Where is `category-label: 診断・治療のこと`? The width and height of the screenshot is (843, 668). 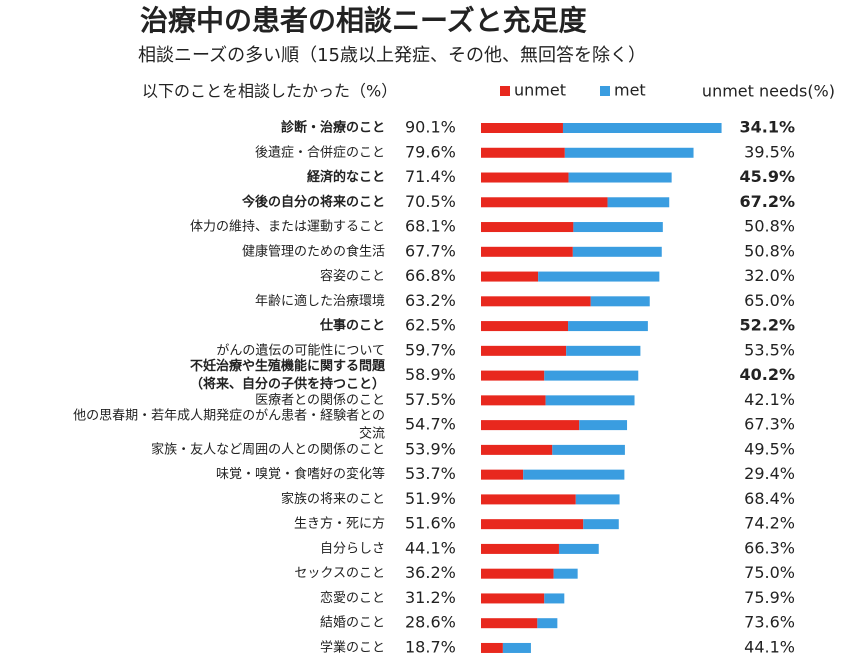 category-label: 診断・治療のこと is located at coordinates (333, 128).